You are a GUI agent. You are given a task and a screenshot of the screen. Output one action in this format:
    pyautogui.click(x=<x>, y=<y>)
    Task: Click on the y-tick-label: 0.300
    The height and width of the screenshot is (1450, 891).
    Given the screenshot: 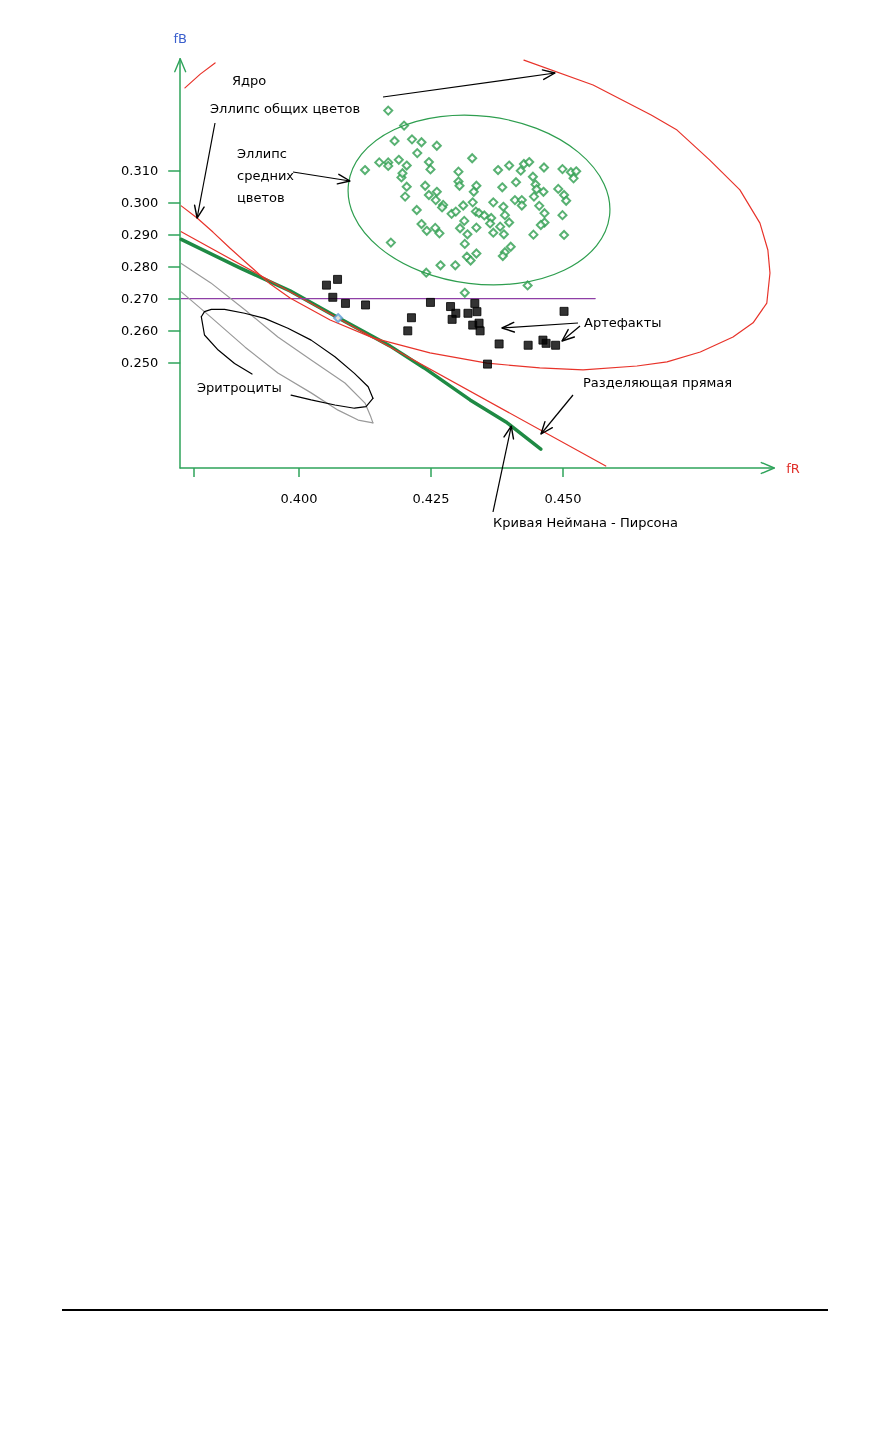 What is the action you would take?
    pyautogui.click(x=139, y=203)
    